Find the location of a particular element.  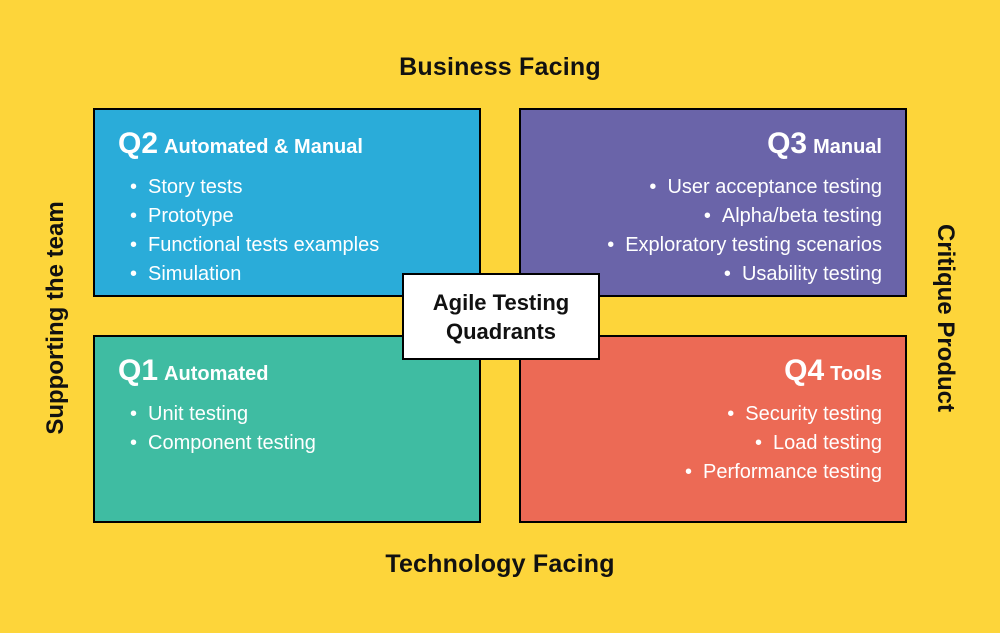

diagram-title-box: Agile Testing Quadrants is located at coordinates (501, 316).